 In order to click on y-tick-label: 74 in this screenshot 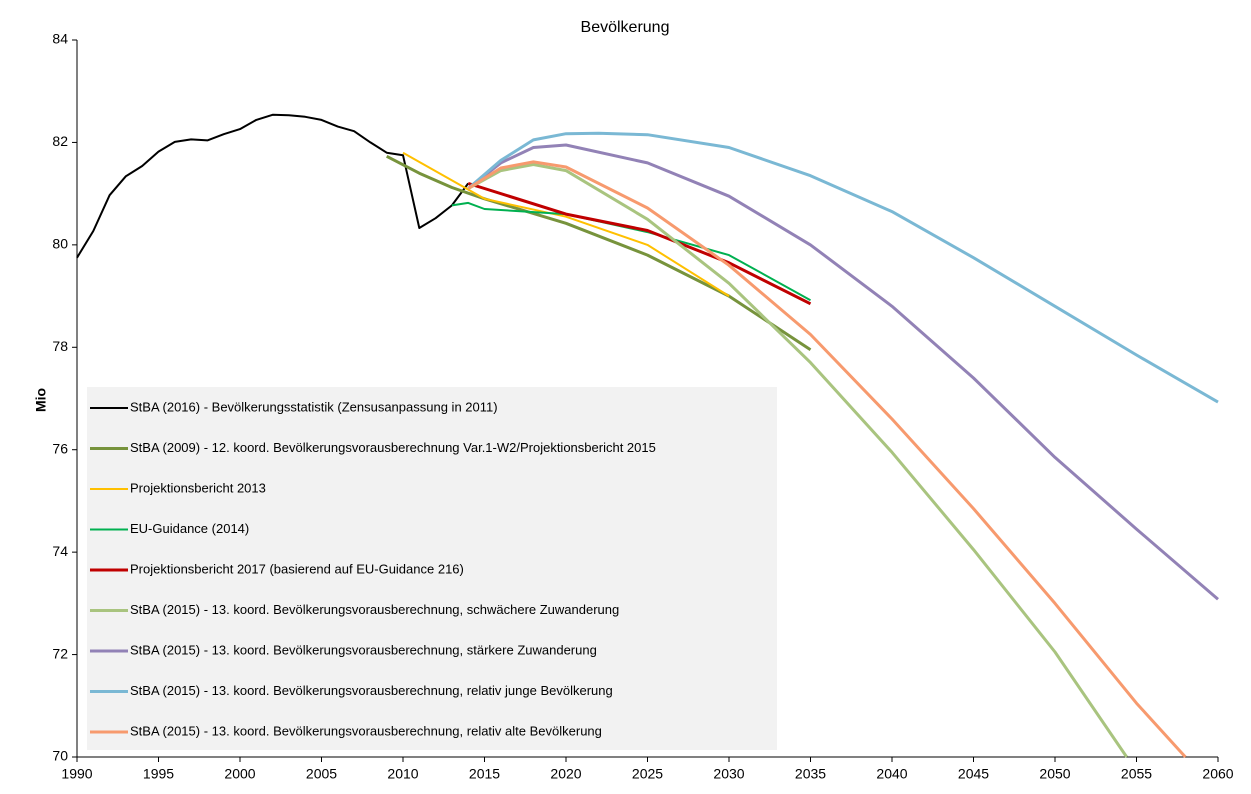, I will do `click(60, 551)`.